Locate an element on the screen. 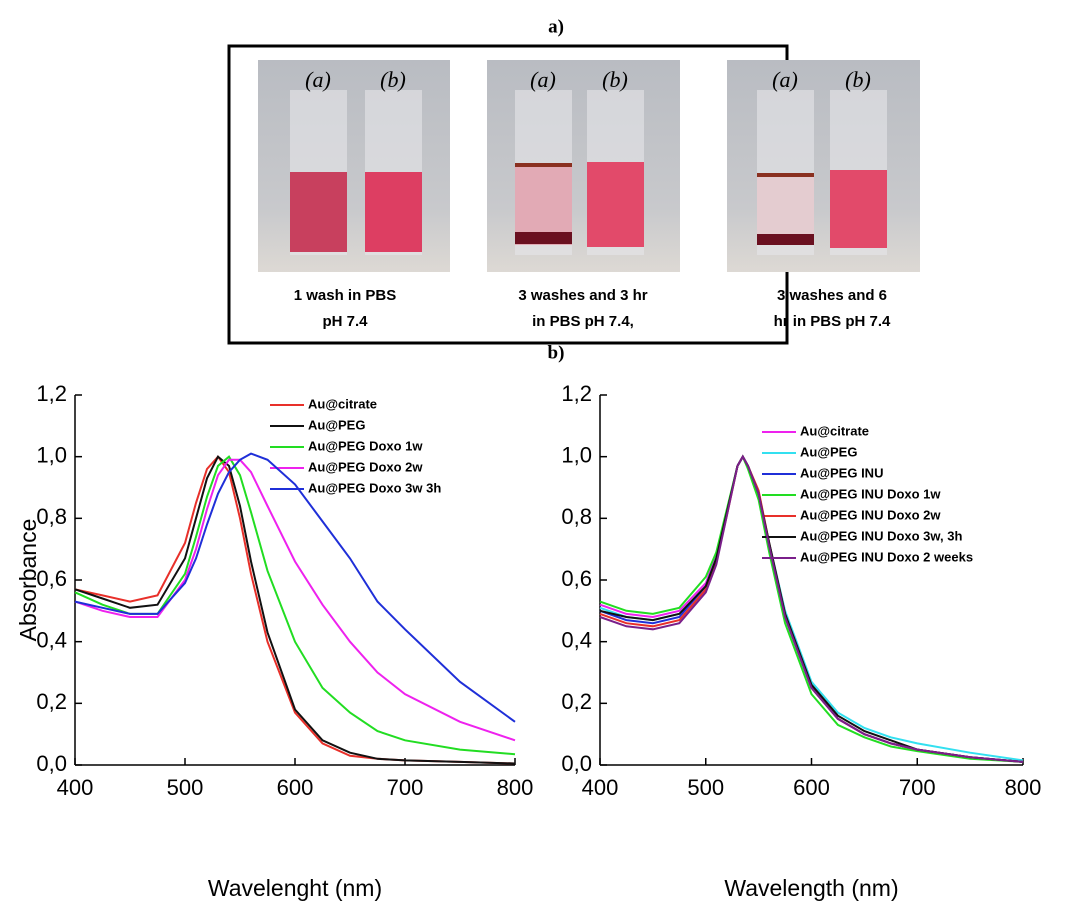 This screenshot has width=1070, height=912. photo-caption: pH 7.4 is located at coordinates (345, 321).